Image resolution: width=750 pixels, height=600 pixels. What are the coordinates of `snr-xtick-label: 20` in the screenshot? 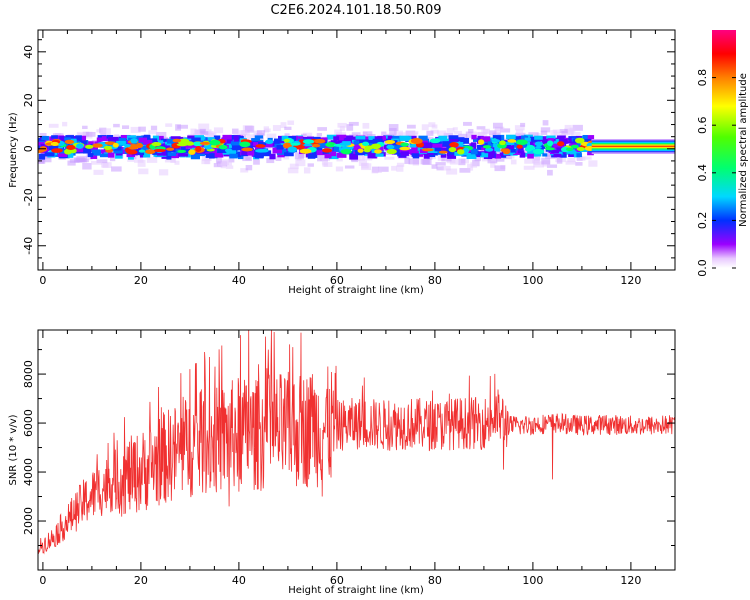 It's located at (141, 580).